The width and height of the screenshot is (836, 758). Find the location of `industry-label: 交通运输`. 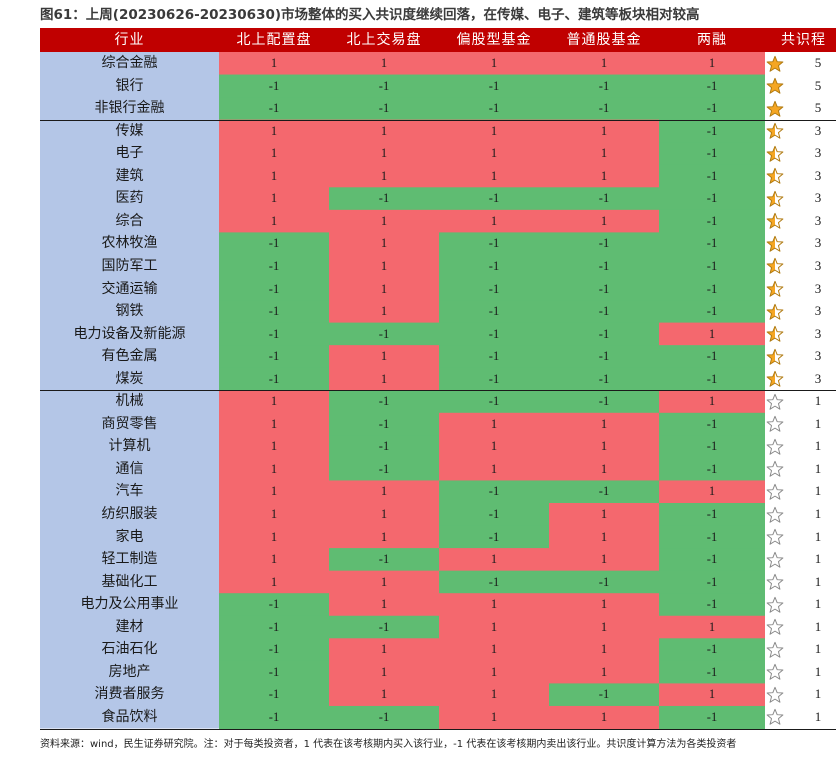

industry-label: 交通运输 is located at coordinates (129, 288).